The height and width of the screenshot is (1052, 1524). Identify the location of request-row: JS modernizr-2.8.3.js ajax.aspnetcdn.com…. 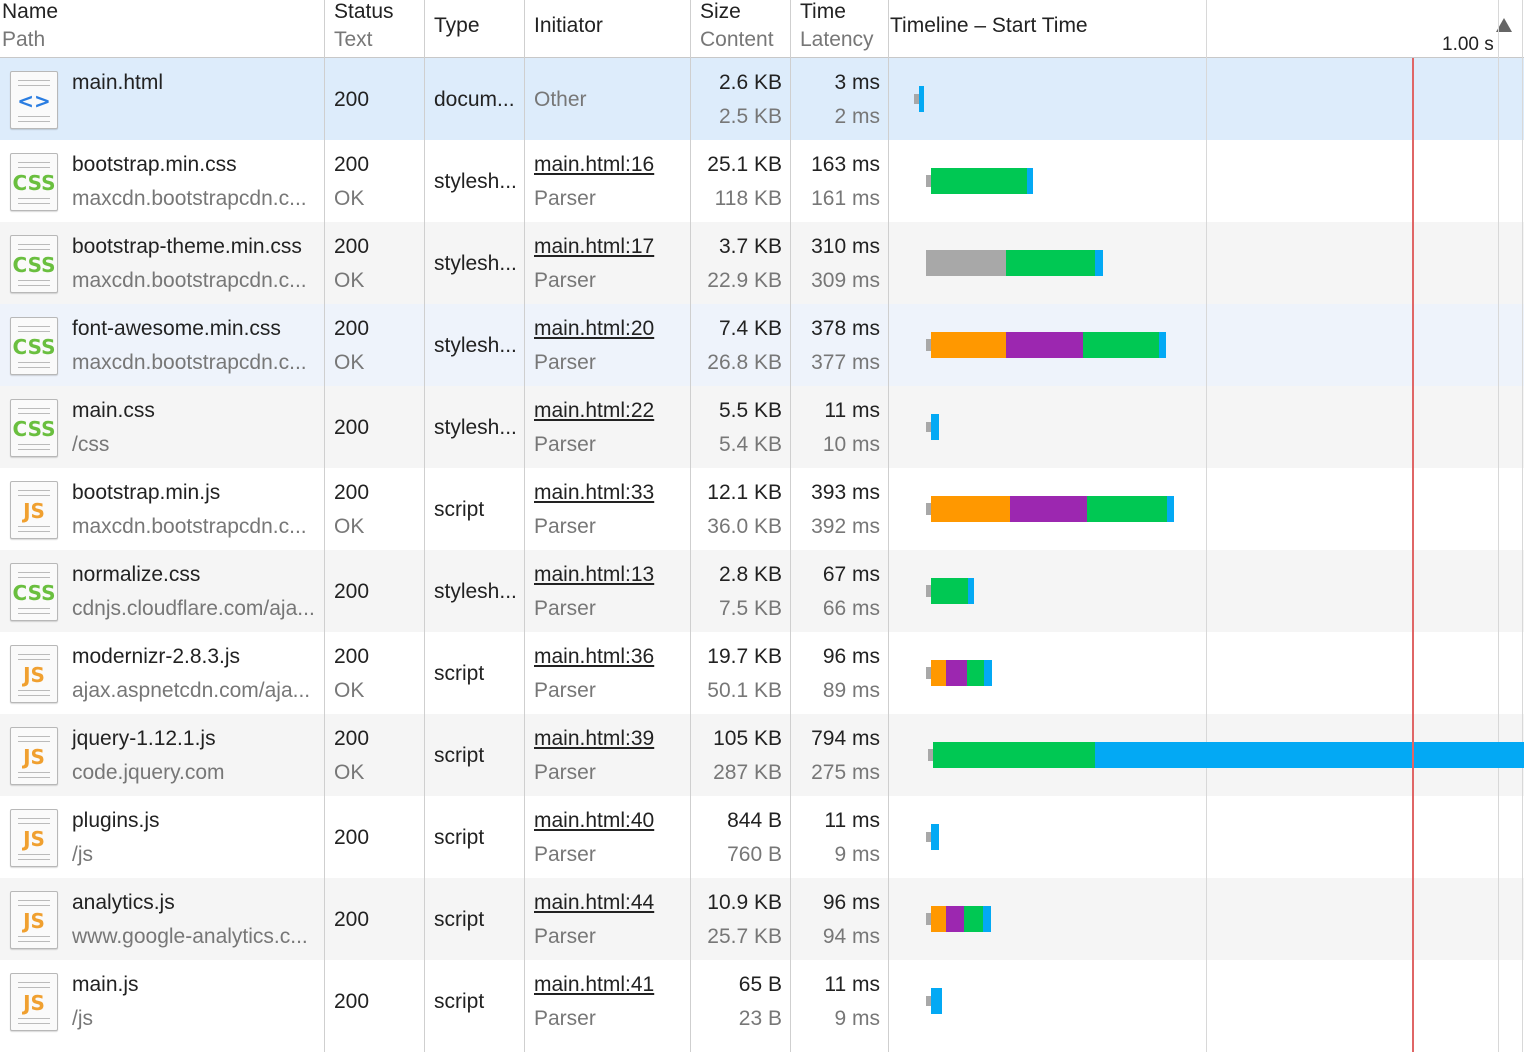
(762, 673).